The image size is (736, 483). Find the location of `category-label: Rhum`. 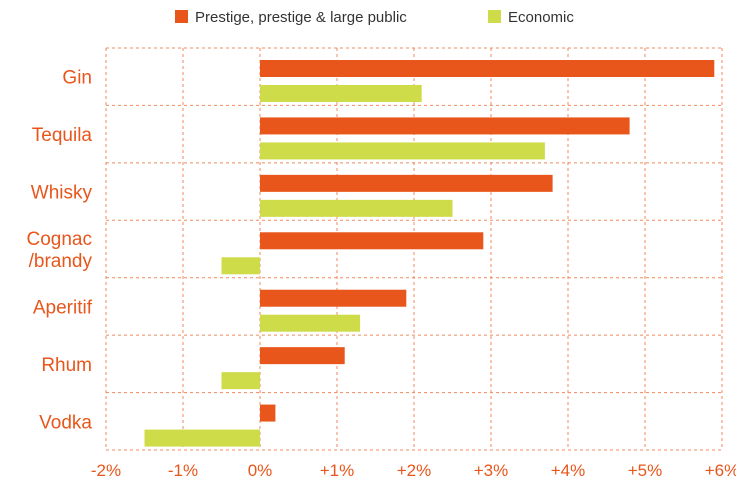

category-label: Rhum is located at coordinates (66, 365).